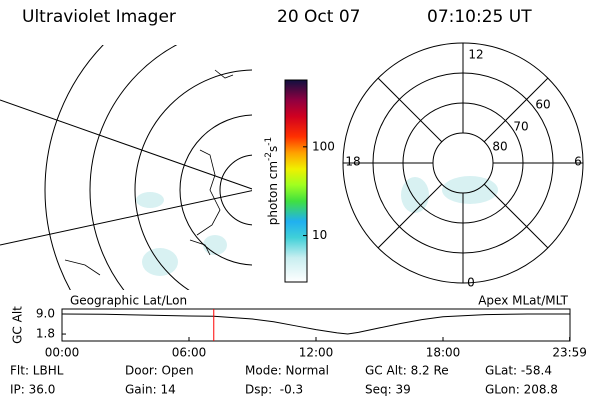 The image size is (600, 400). What do you see at coordinates (296, 181) in the screenshot?
I see `colorbar` at bounding box center [296, 181].